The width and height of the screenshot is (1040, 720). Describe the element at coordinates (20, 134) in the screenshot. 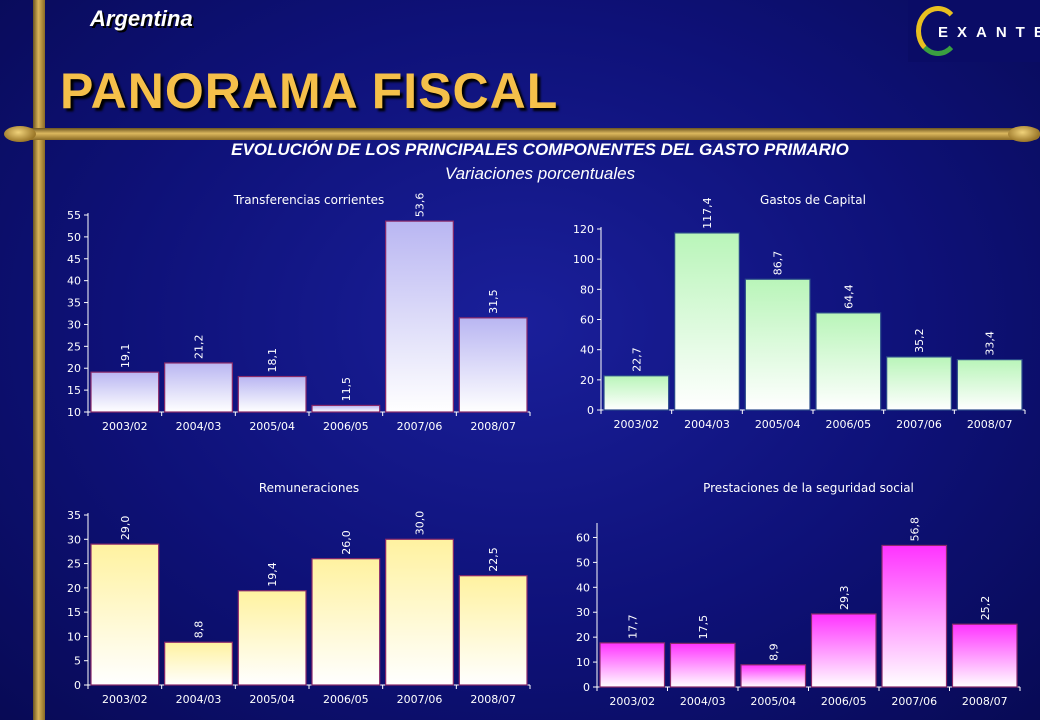

I see `horizontal-bar-left-cap` at that location.